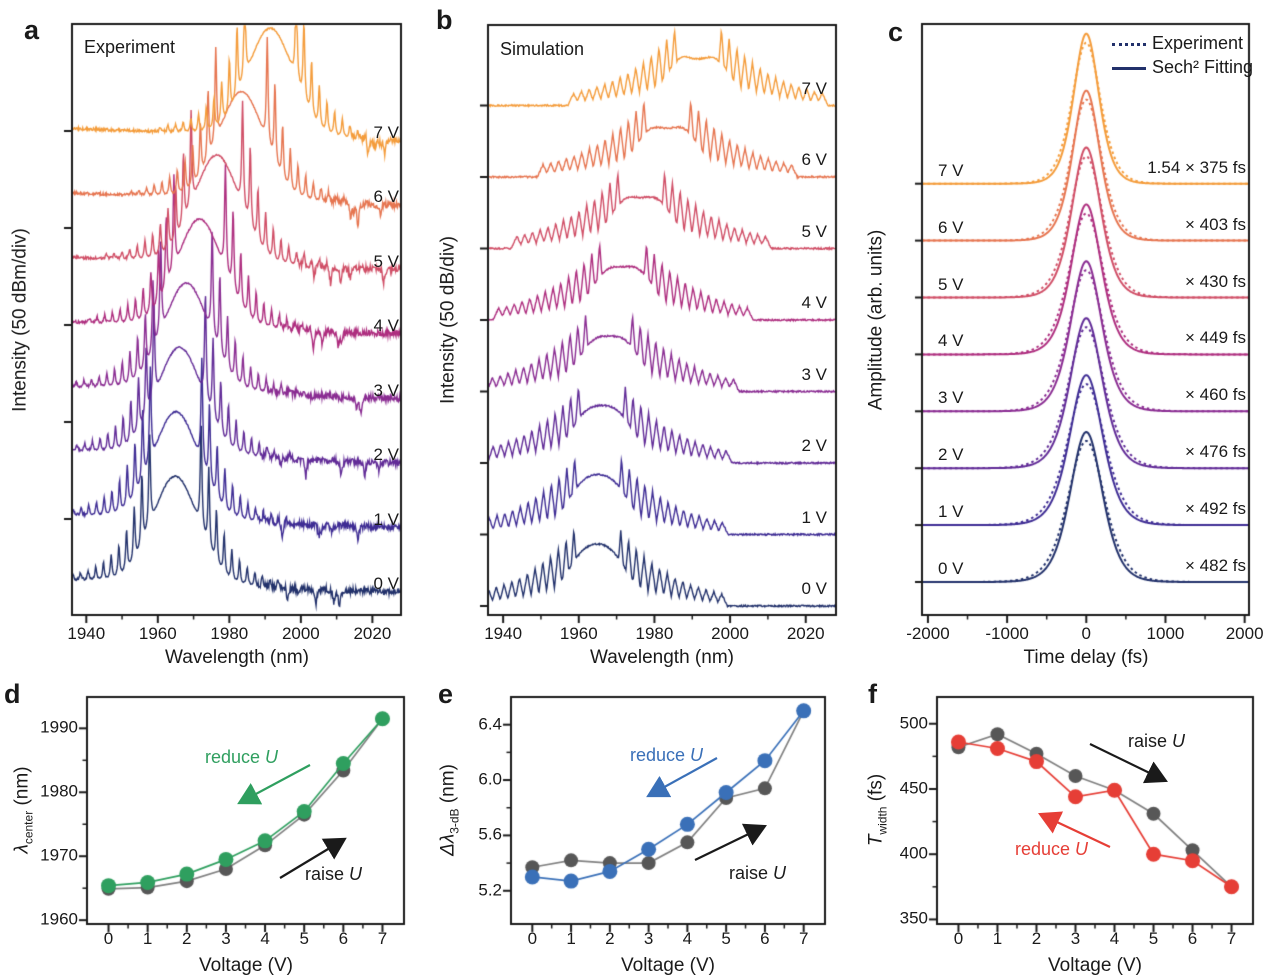  I want to click on fit-width-label: × 482 fs, so click(1215, 565).